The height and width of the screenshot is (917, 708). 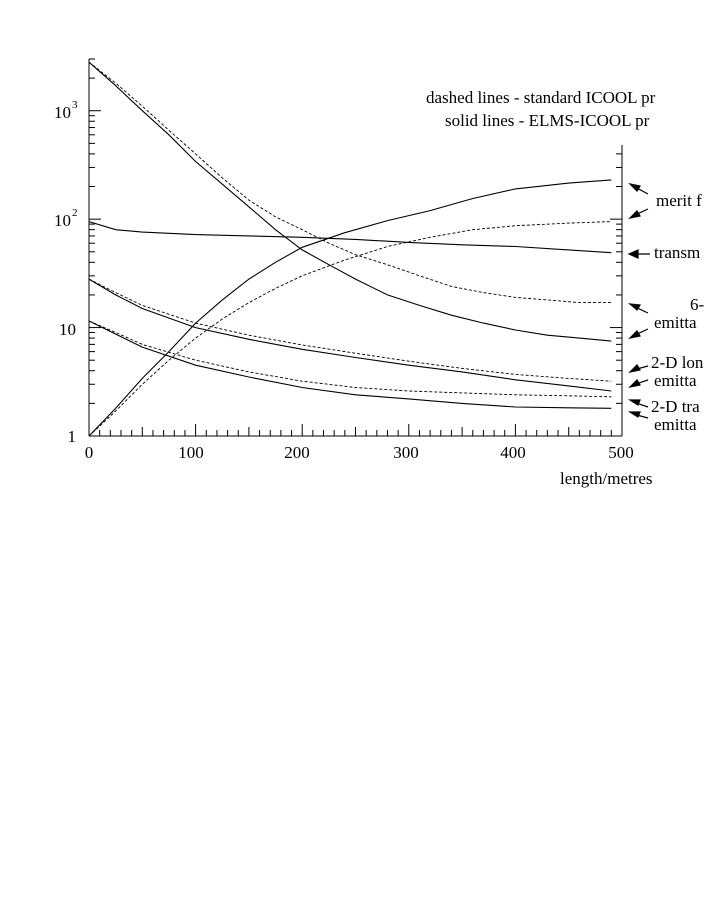 I want to click on y-tick-label-10: 10, so click(x=67, y=329).